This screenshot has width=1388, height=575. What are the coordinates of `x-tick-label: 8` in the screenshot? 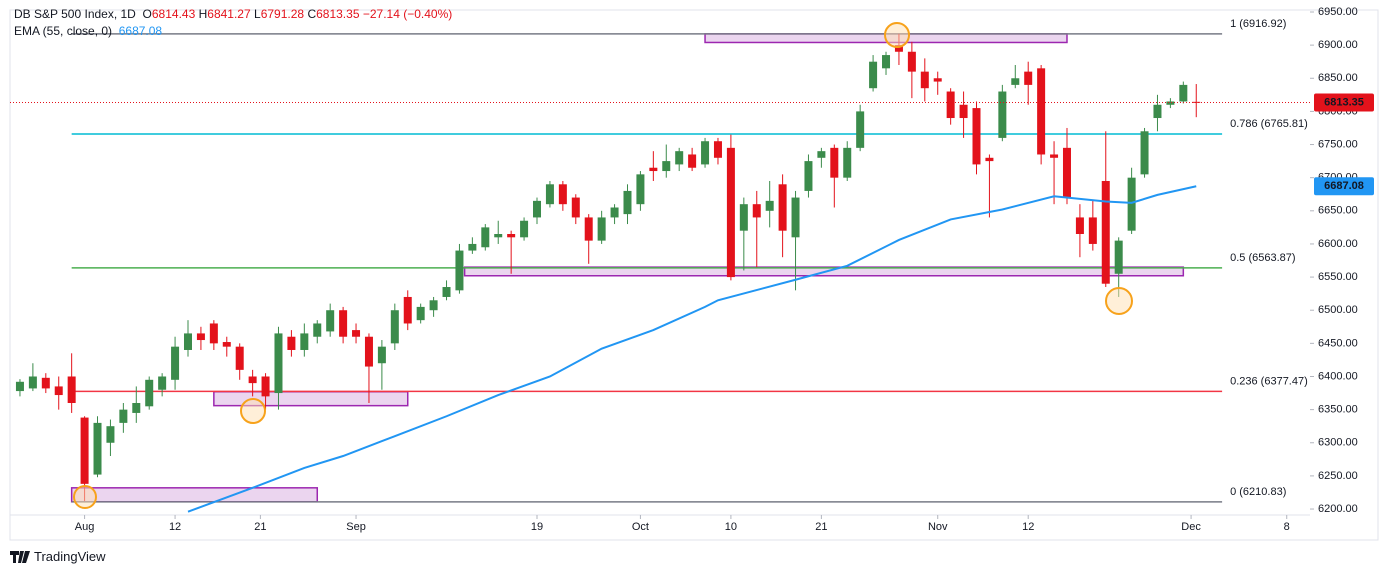 It's located at (1287, 527).